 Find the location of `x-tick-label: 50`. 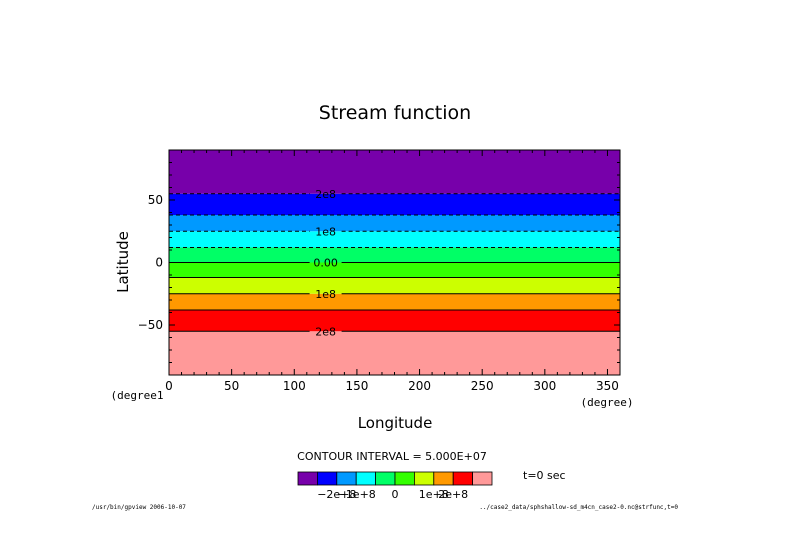

x-tick-label: 50 is located at coordinates (231, 386).